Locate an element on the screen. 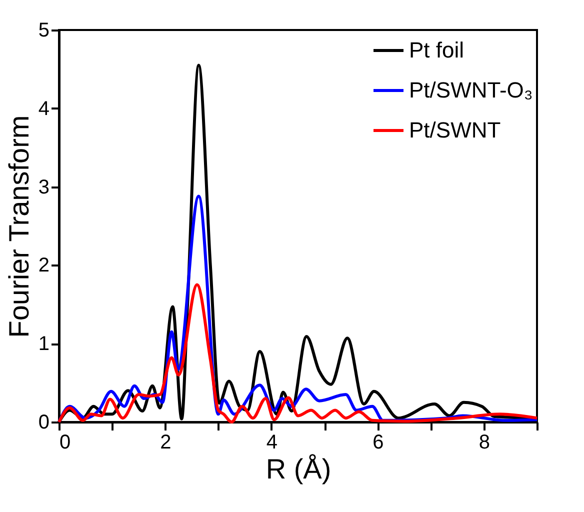  y-tick-label: 3 is located at coordinates (44, 187).